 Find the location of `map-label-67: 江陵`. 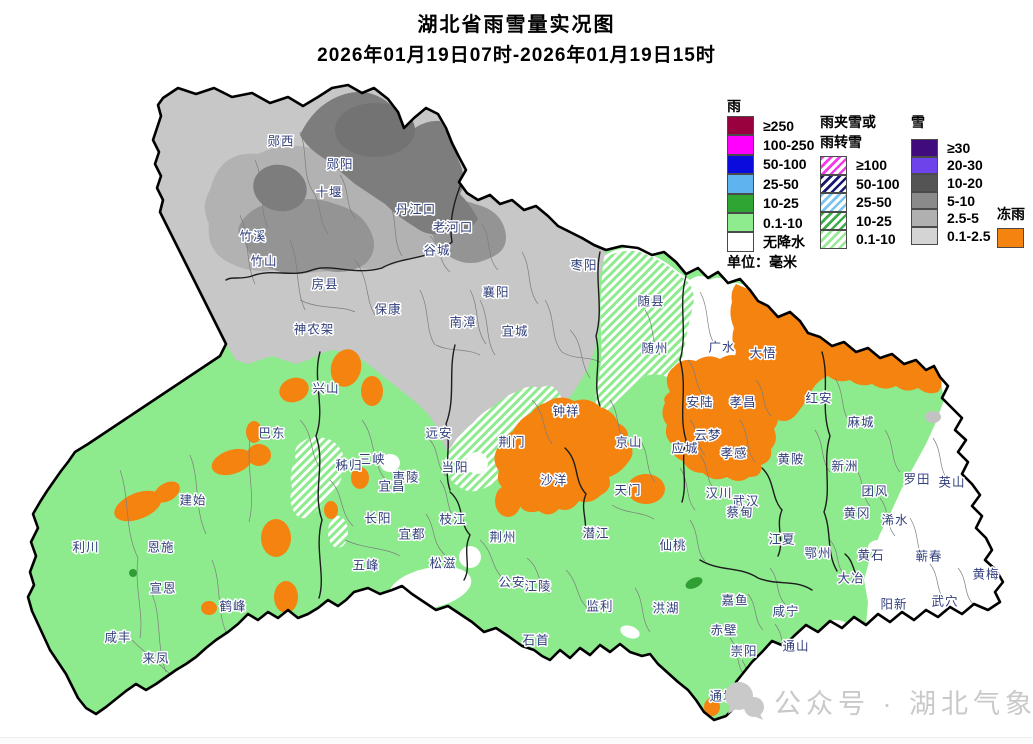

map-label-67: 江陵 is located at coordinates (537, 586).